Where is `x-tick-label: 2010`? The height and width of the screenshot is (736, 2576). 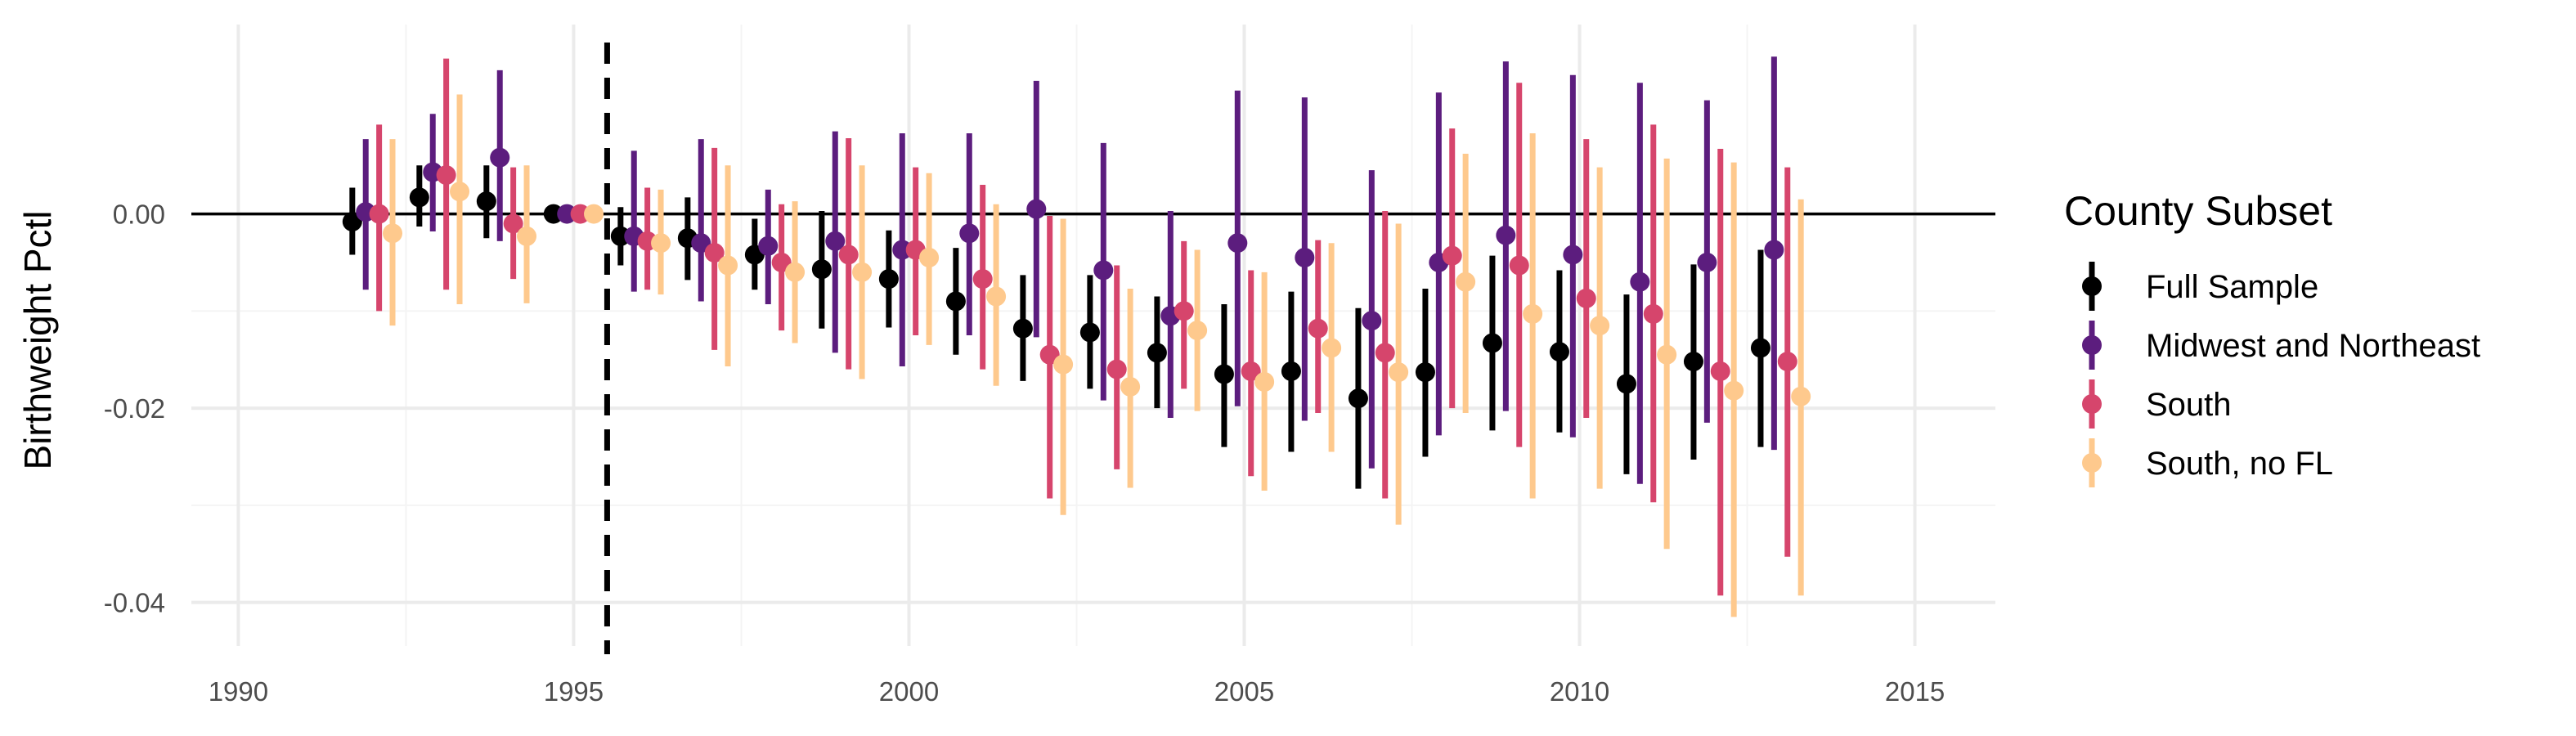
x-tick-label: 2010 is located at coordinates (1579, 691).